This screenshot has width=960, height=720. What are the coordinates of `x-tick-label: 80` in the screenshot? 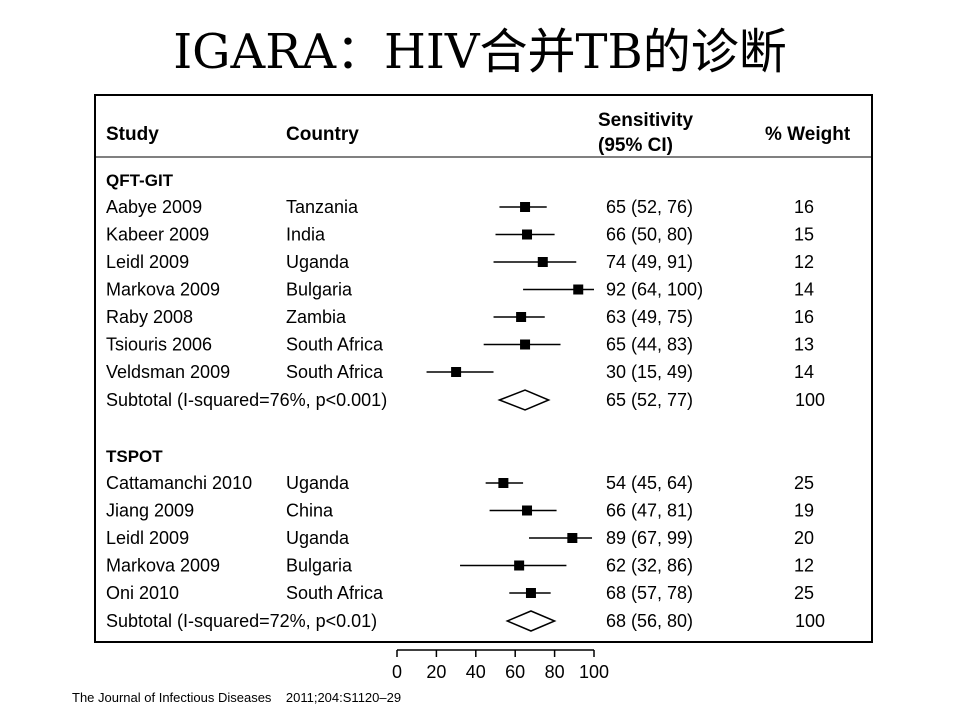 It's located at (555, 672).